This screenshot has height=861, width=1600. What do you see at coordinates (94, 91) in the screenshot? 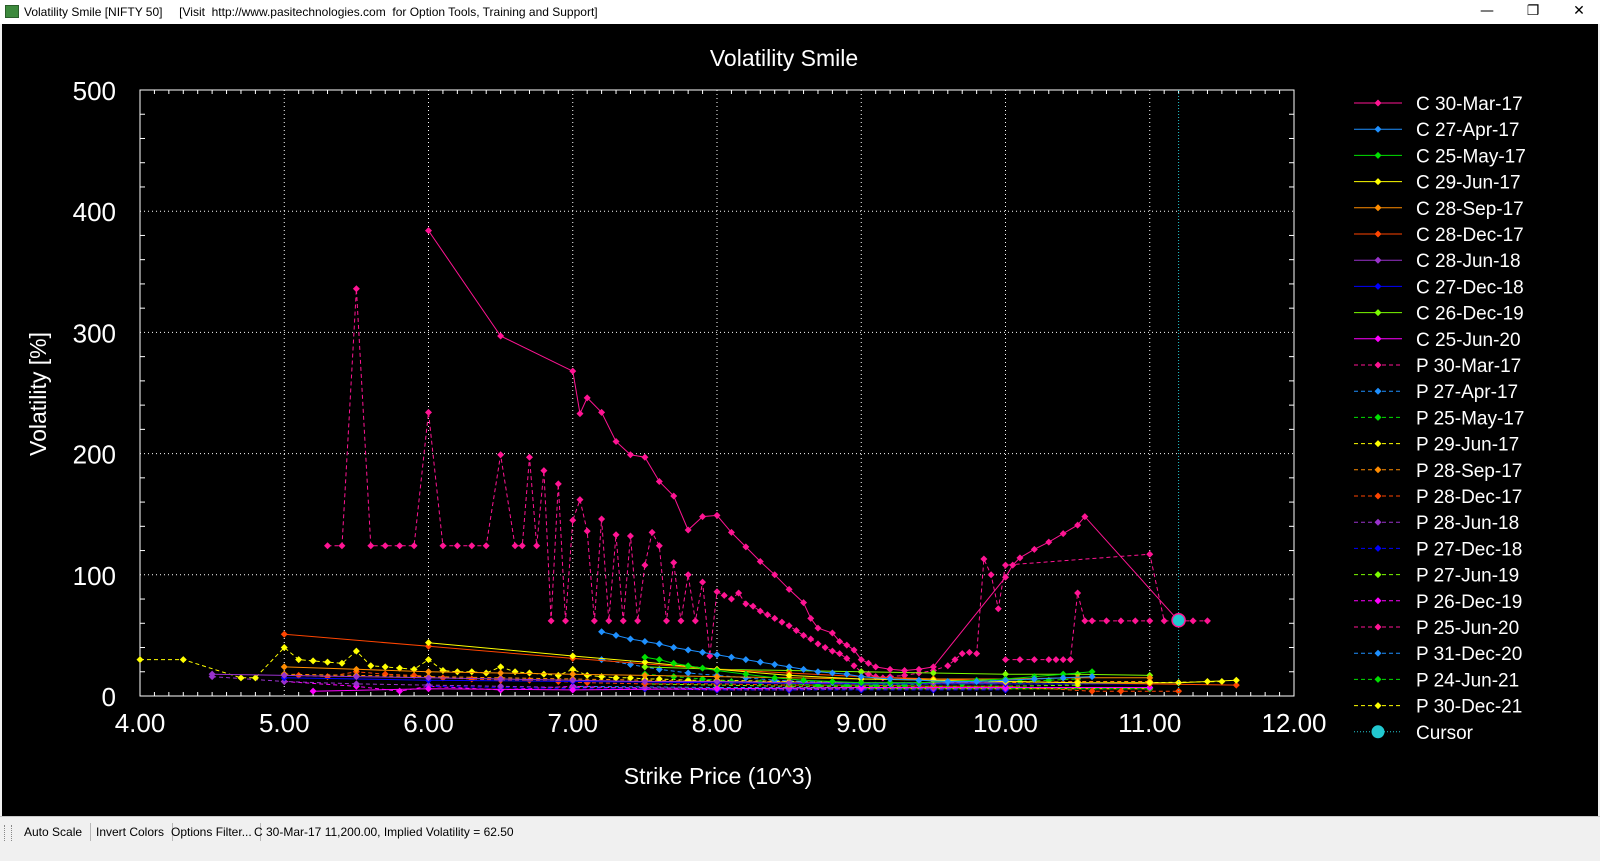
I see `y-tick-label: 500` at bounding box center [94, 91].